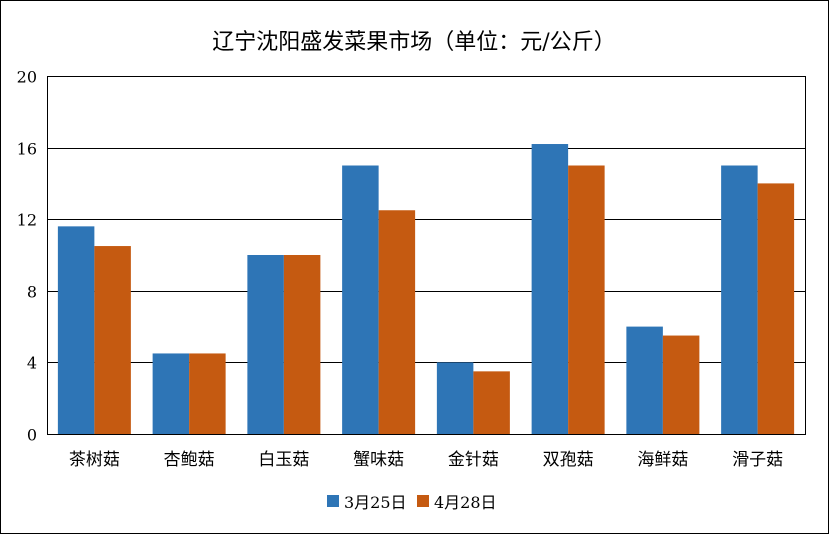 This screenshot has width=829, height=534. What do you see at coordinates (413, 42) in the screenshot?
I see `chart-title: 辽宁沈阳盛发菜果市场（单位：元/公斤）` at bounding box center [413, 42].